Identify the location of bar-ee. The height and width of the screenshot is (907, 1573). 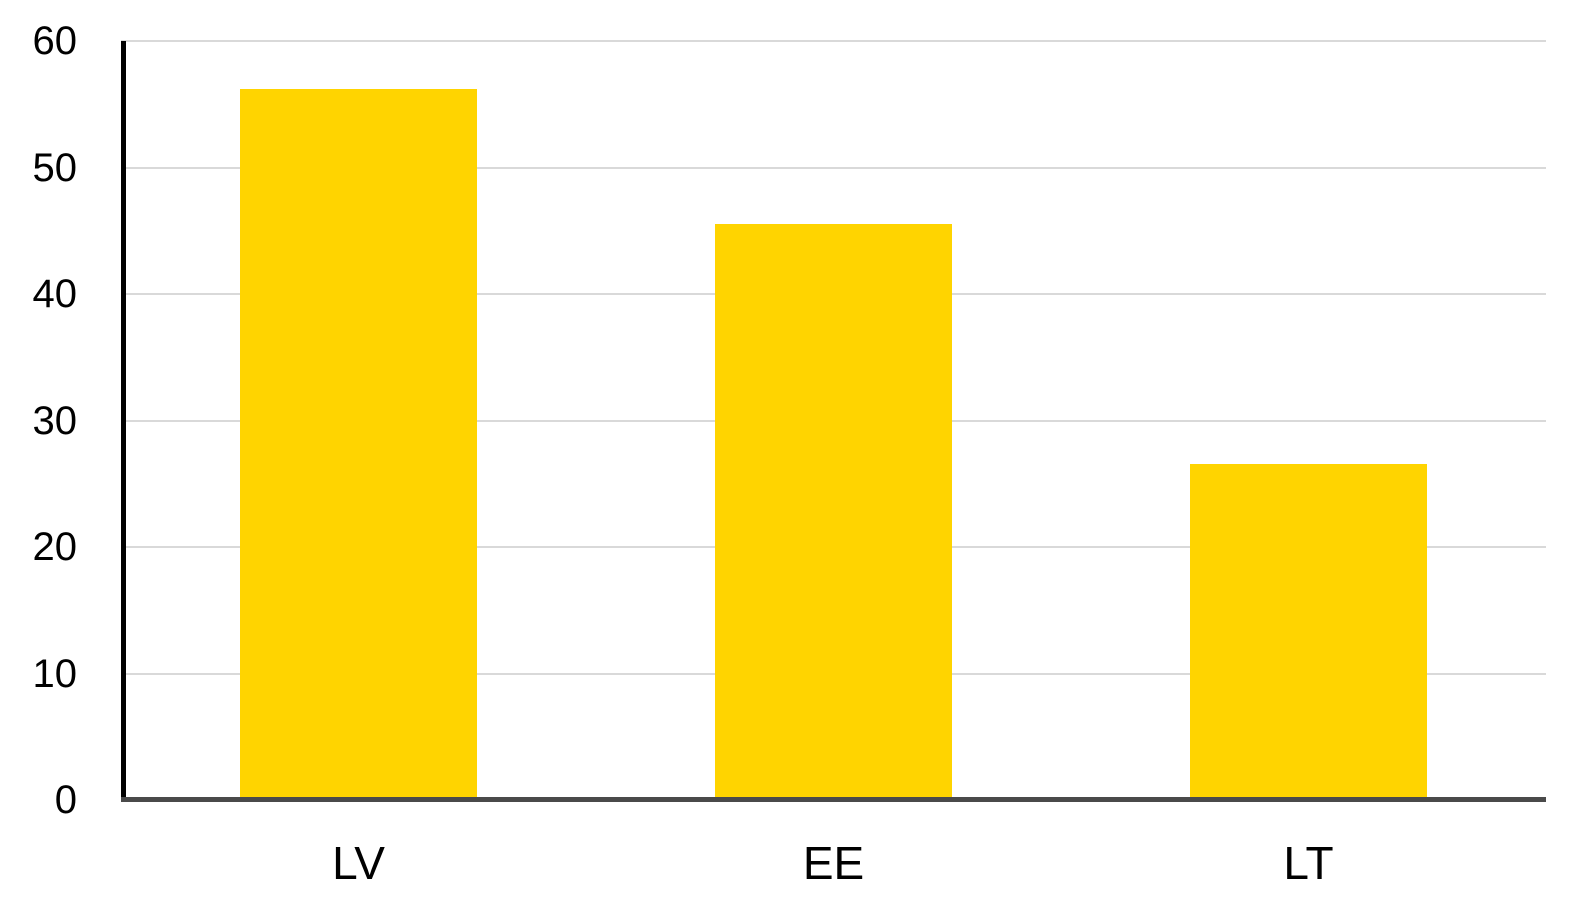
(833, 512).